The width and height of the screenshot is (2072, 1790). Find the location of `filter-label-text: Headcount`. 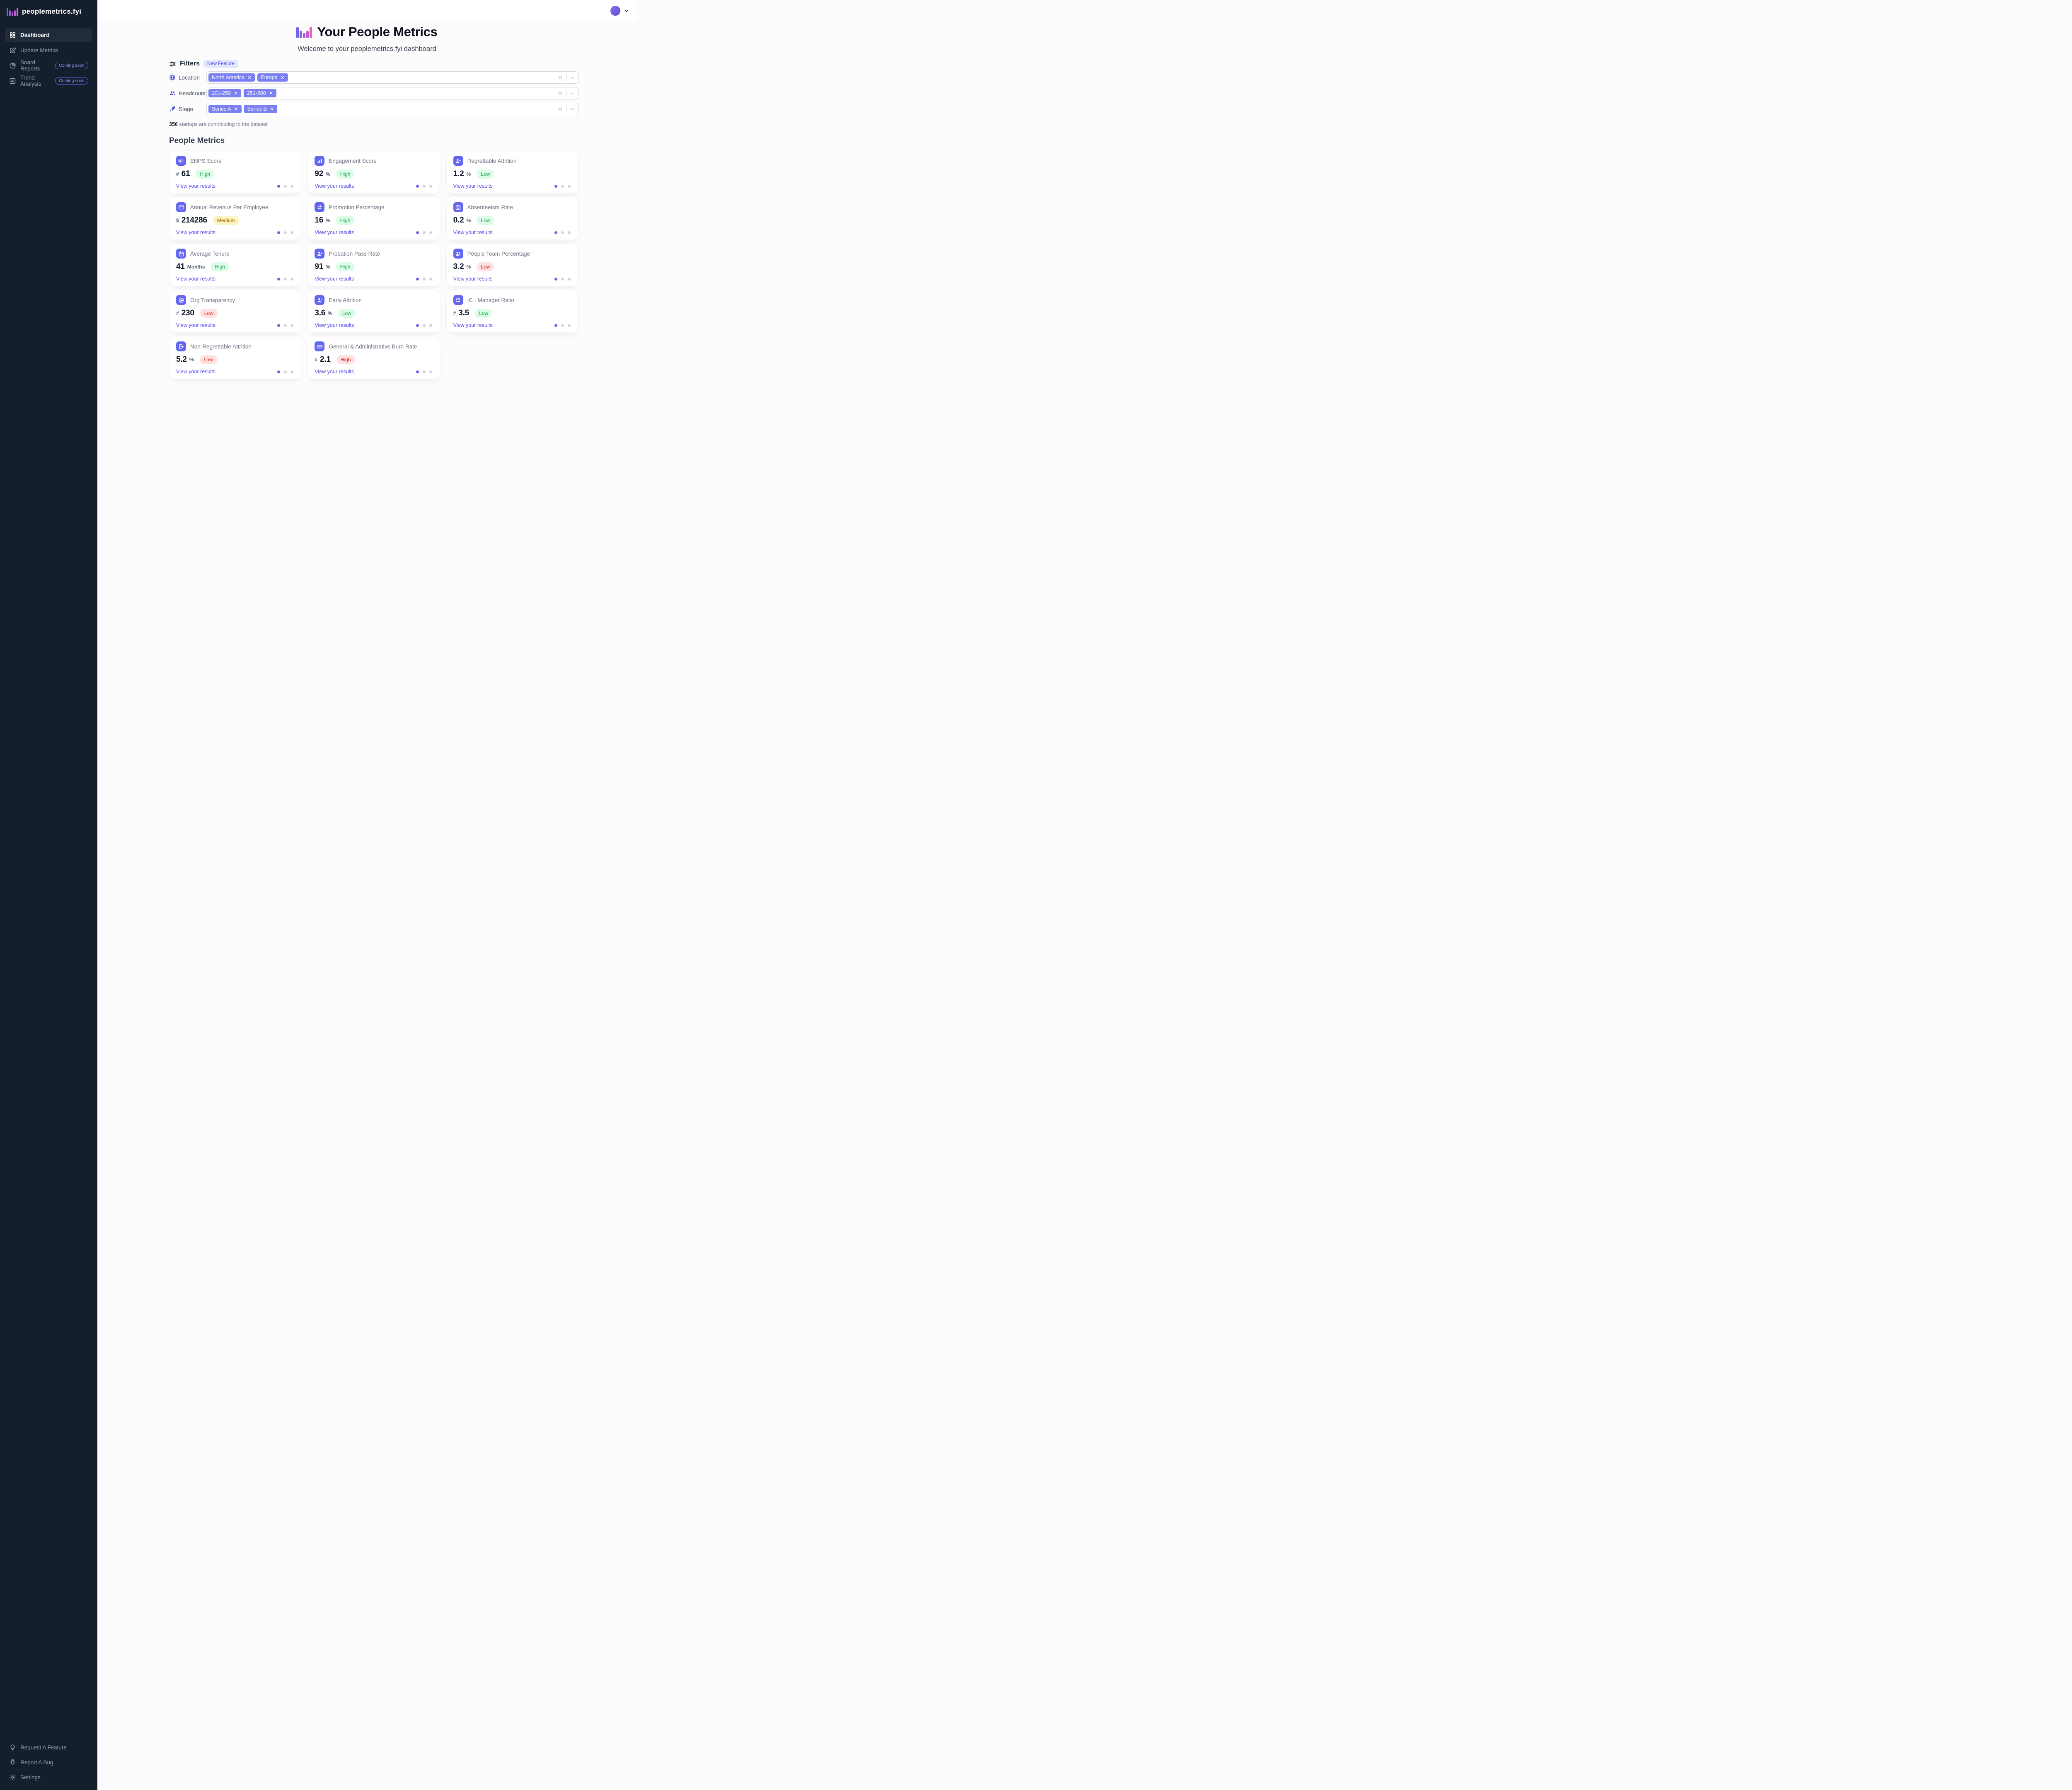

filter-label-text: Headcount is located at coordinates (192, 93).